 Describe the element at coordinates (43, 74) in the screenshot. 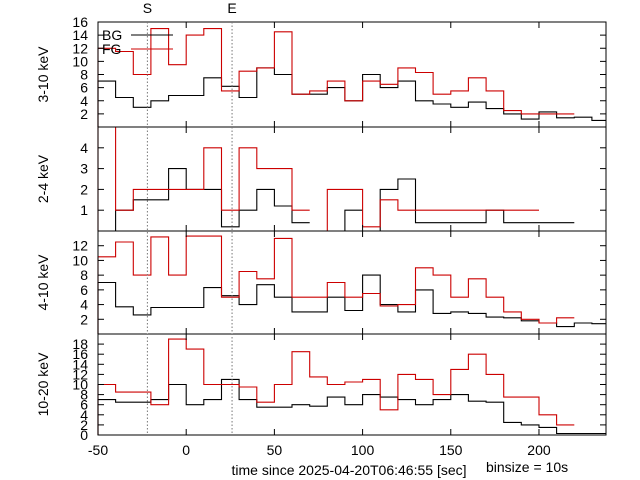

I see `y-axis-label: 3-10 keV` at that location.